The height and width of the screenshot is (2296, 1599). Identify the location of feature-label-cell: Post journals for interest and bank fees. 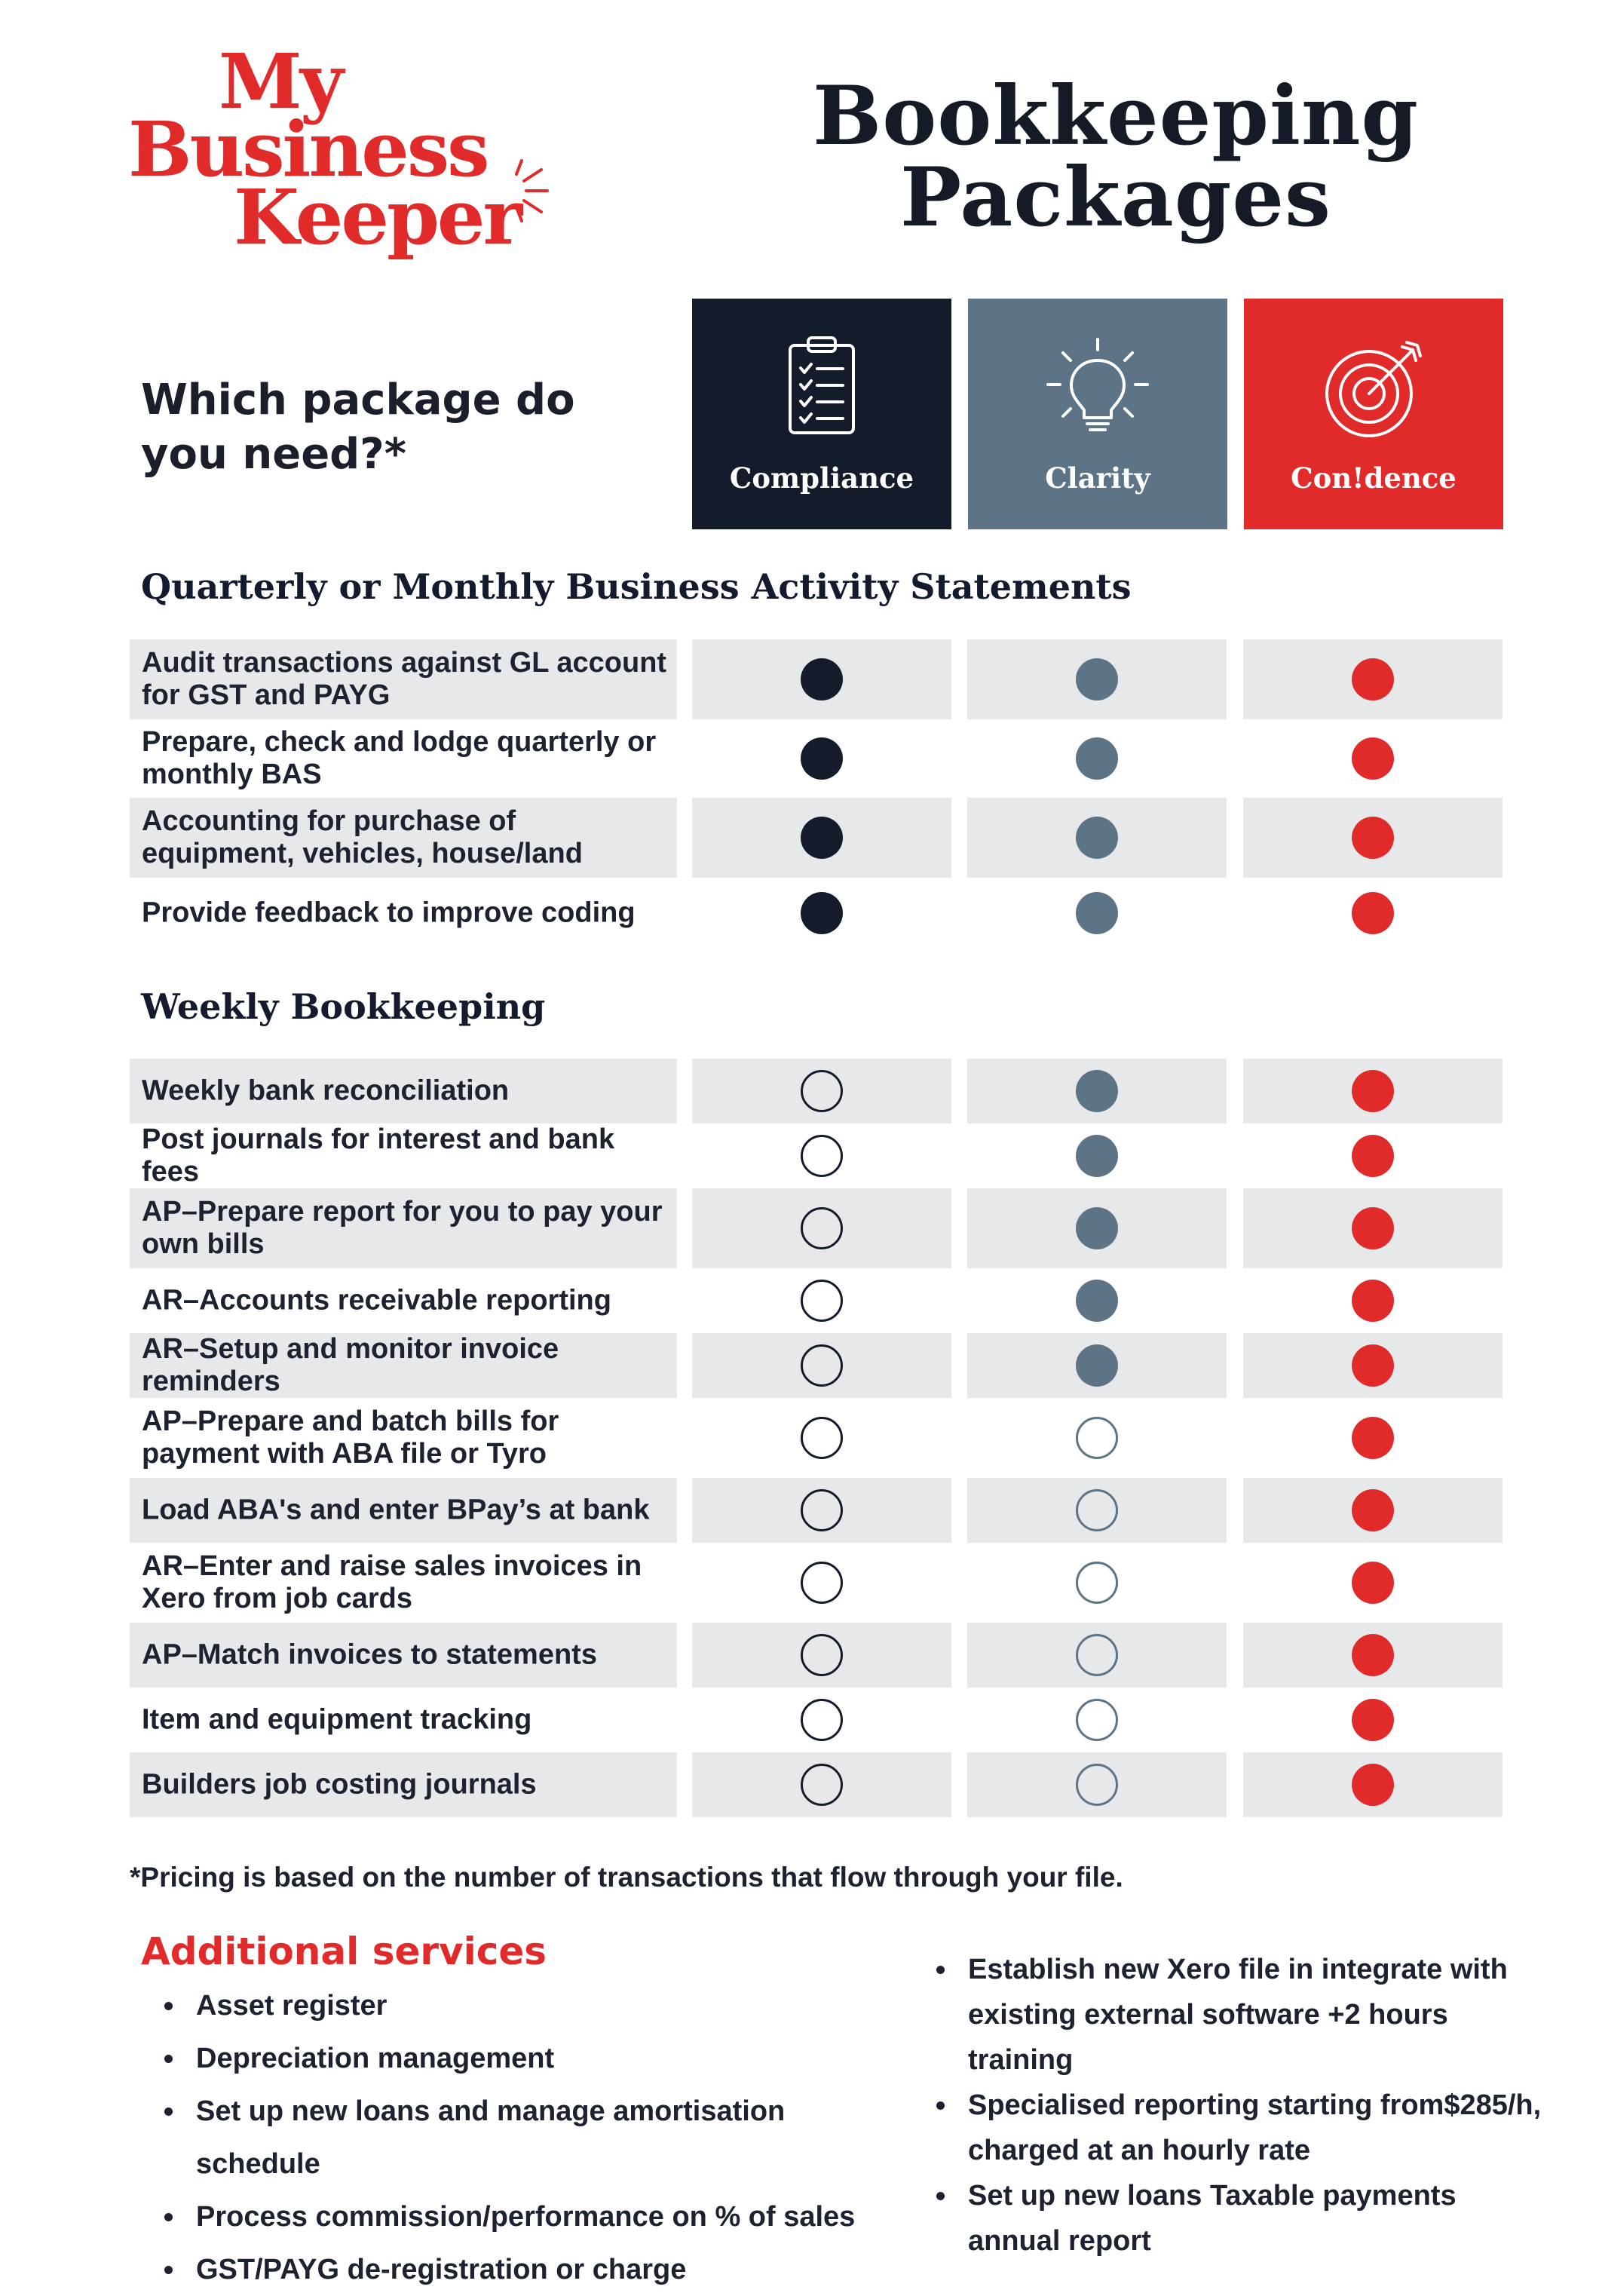
(404, 1155).